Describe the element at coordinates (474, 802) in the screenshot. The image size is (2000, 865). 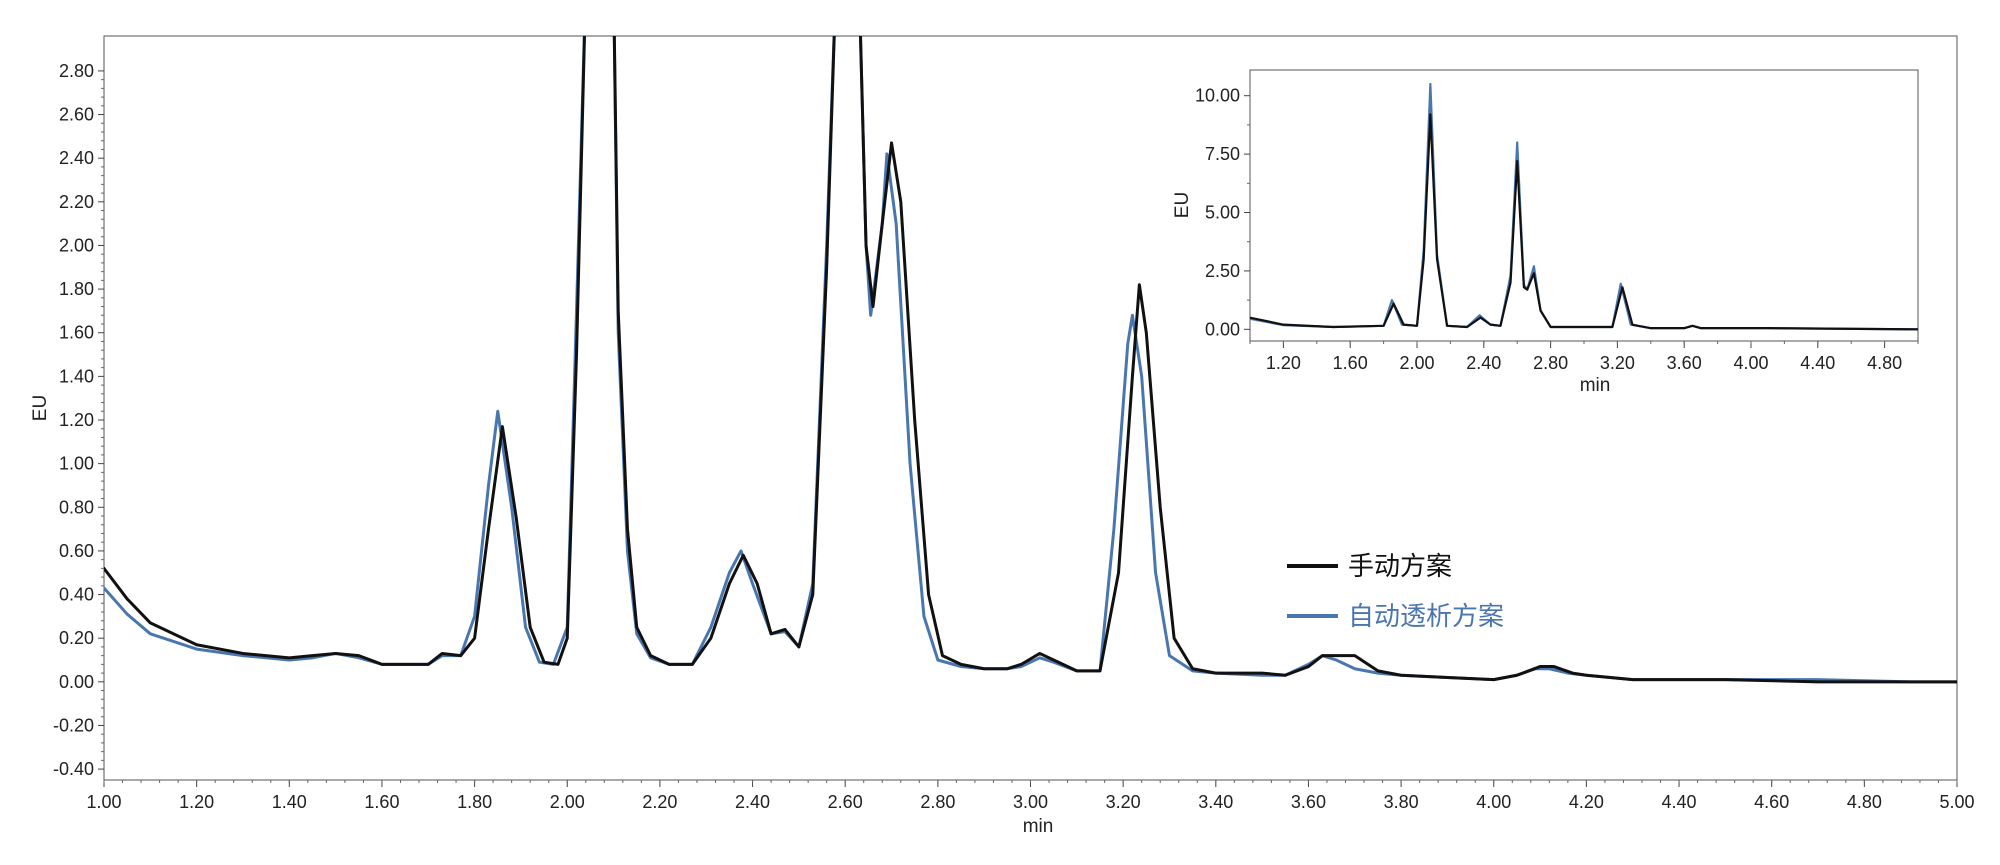
I see `main-x-tick-label: 1.80` at that location.